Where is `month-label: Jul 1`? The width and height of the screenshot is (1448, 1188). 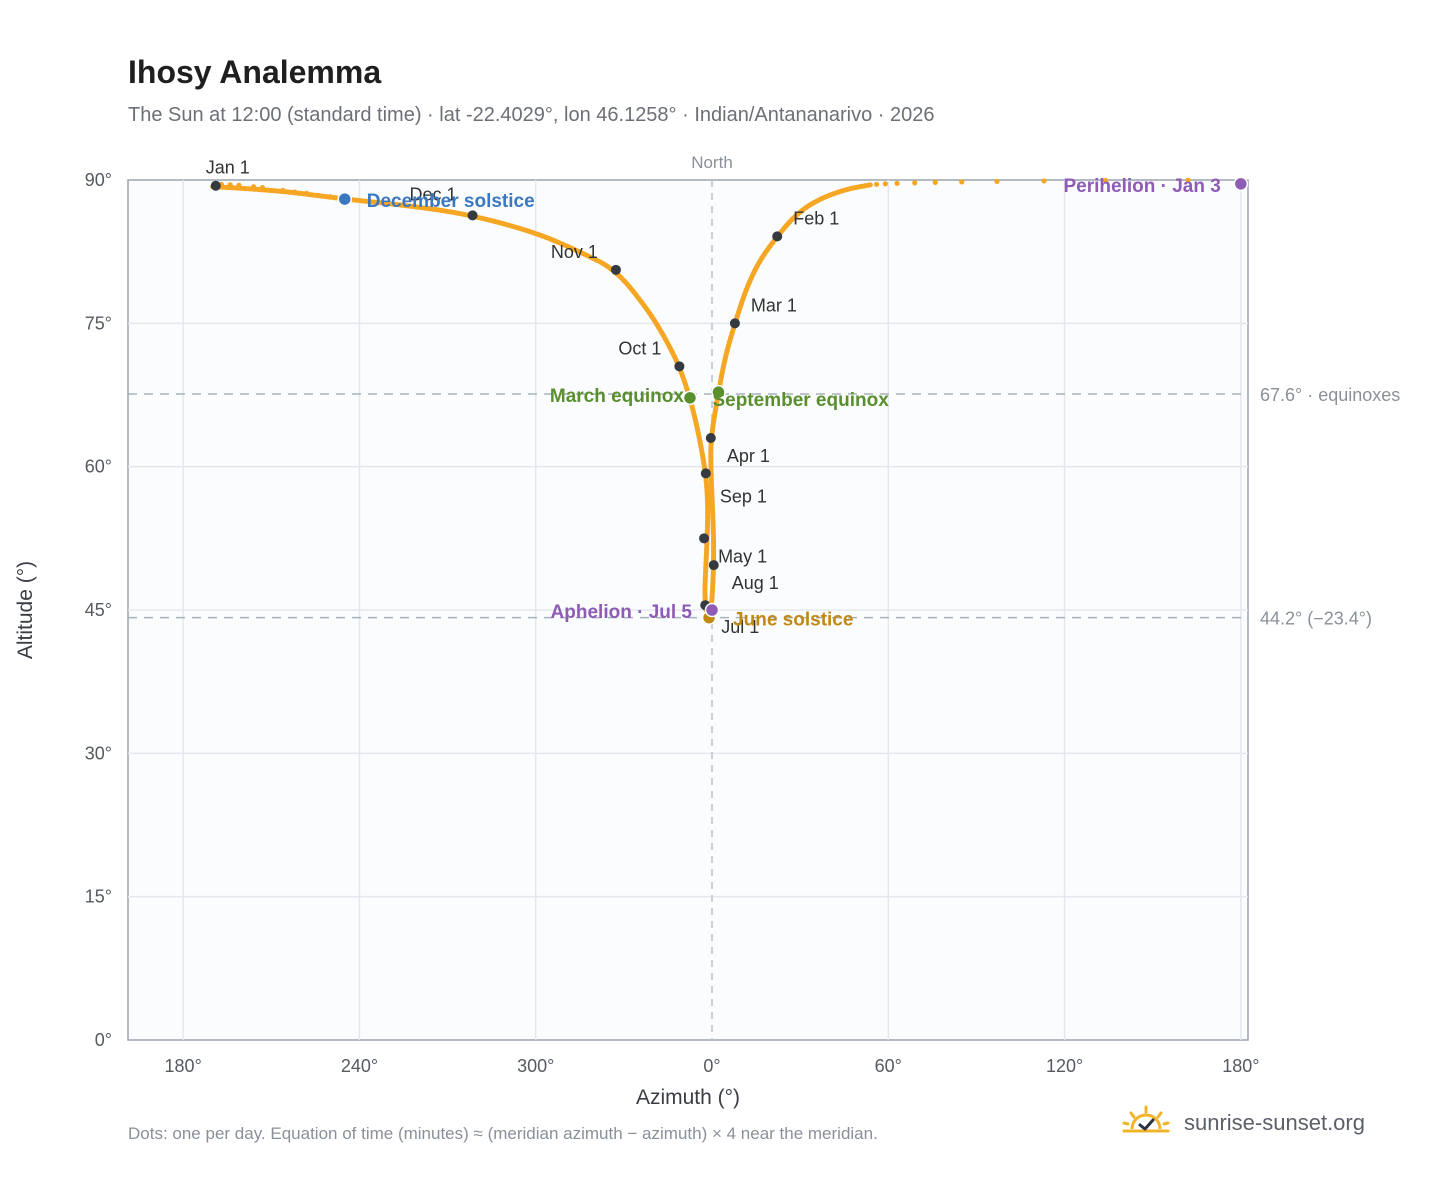 month-label: Jul 1 is located at coordinates (740, 627).